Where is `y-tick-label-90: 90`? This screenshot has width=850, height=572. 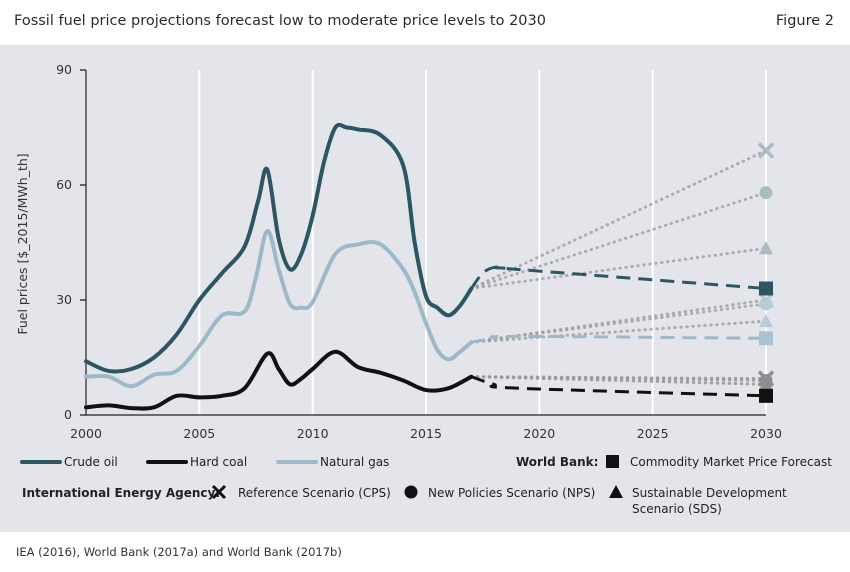 y-tick-label-90: 90 is located at coordinates (64, 69).